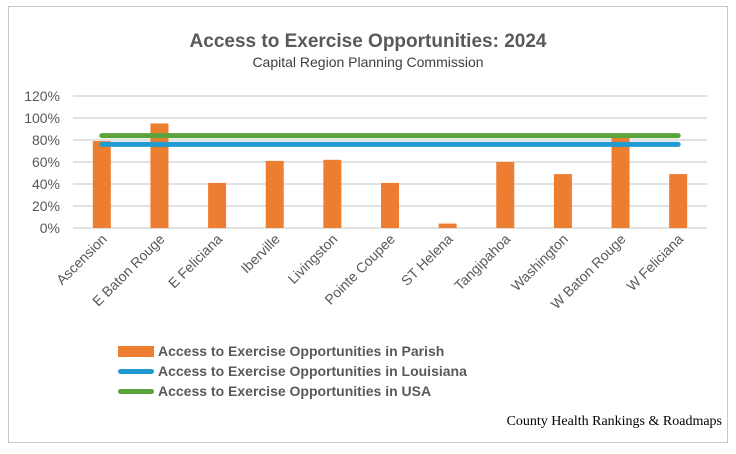 The height and width of the screenshot is (454, 736). Describe the element at coordinates (562, 201) in the screenshot. I see `bar-washington` at that location.